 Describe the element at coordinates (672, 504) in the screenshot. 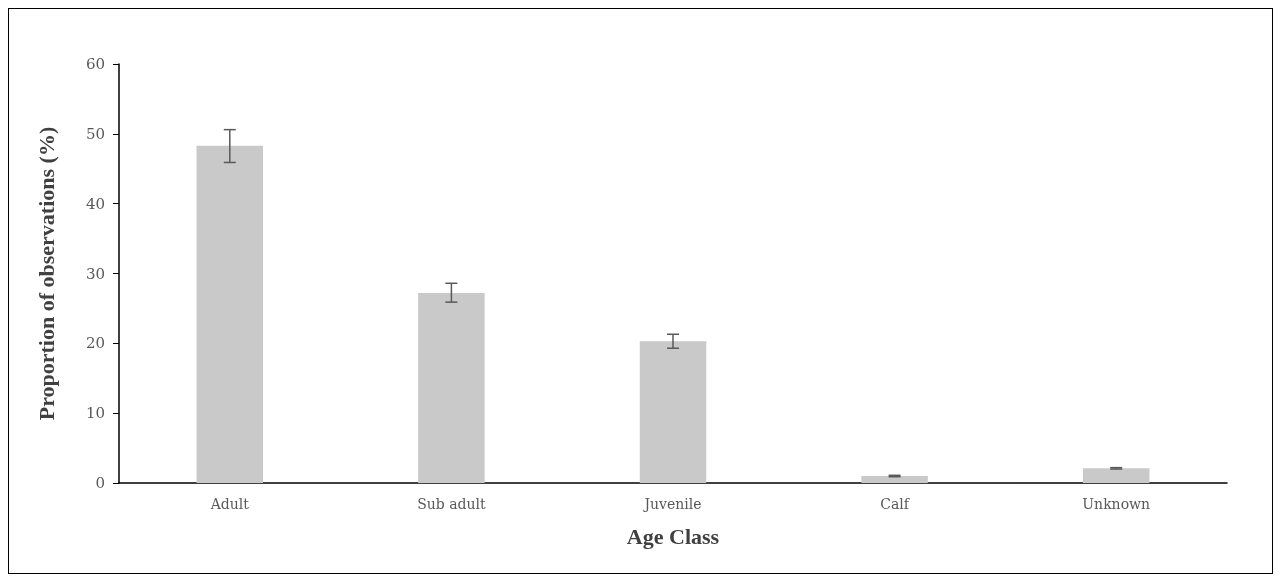

I see `x-tick-label: Juvenile` at that location.